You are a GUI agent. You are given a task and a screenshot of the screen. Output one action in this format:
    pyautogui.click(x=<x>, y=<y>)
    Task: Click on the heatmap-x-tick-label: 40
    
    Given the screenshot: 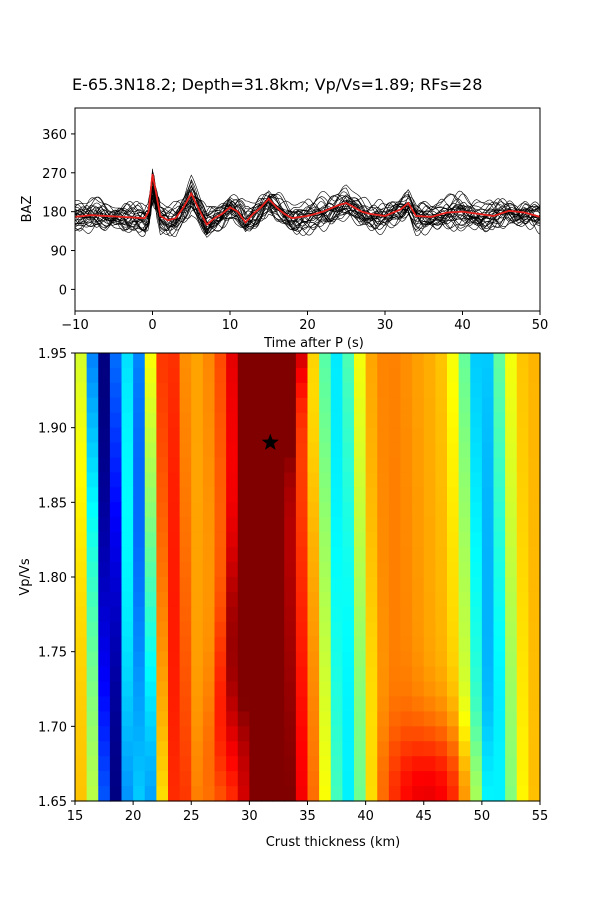 What is the action you would take?
    pyautogui.click(x=365, y=816)
    